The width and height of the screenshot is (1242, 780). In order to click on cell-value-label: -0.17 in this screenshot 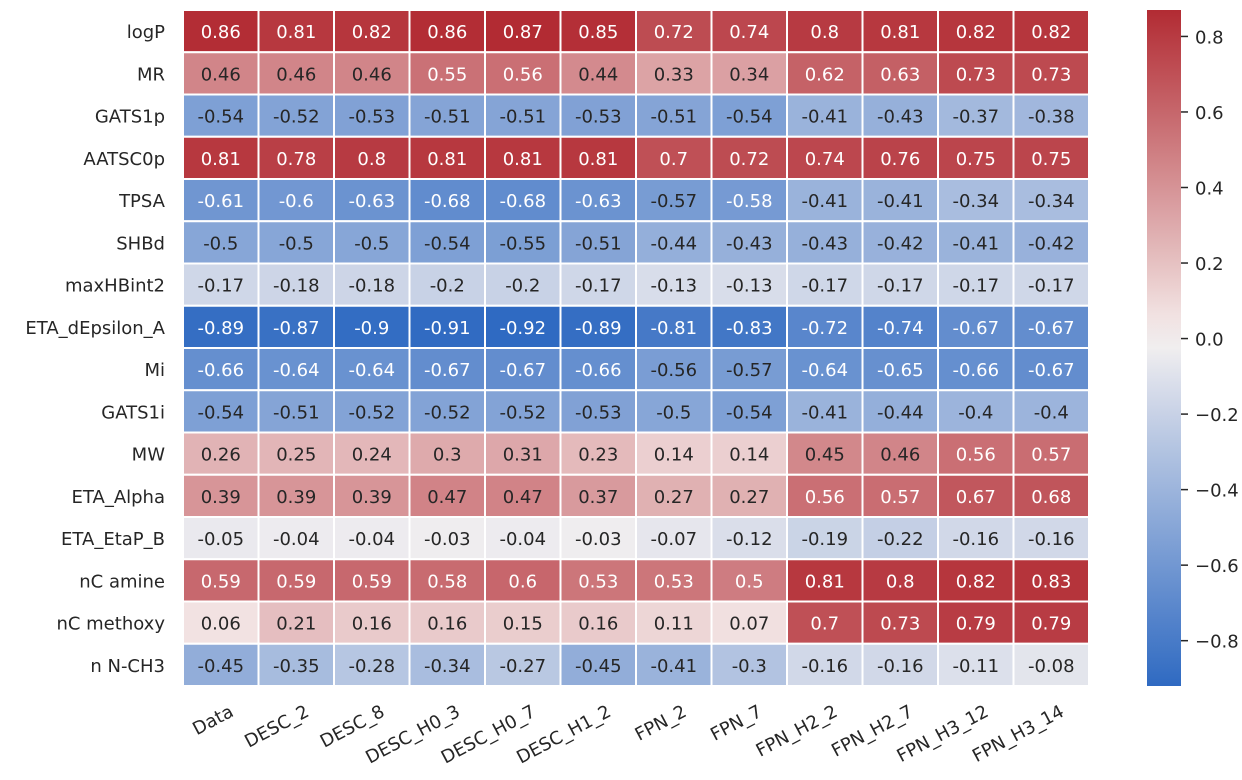, I will do `click(975, 286)`.